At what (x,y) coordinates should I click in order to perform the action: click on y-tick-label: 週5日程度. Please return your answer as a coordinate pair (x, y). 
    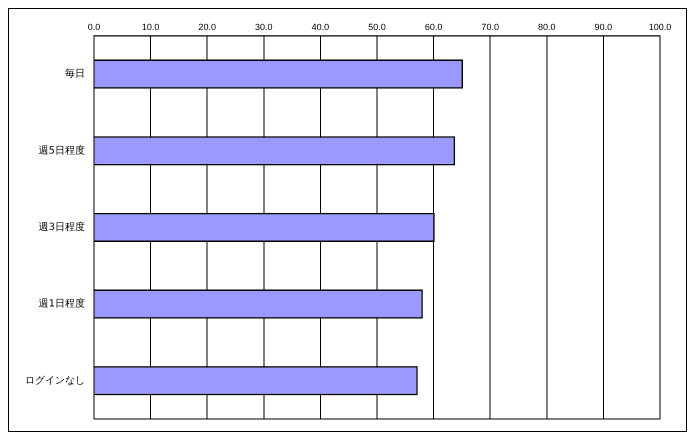
    Looking at the image, I should click on (61, 150).